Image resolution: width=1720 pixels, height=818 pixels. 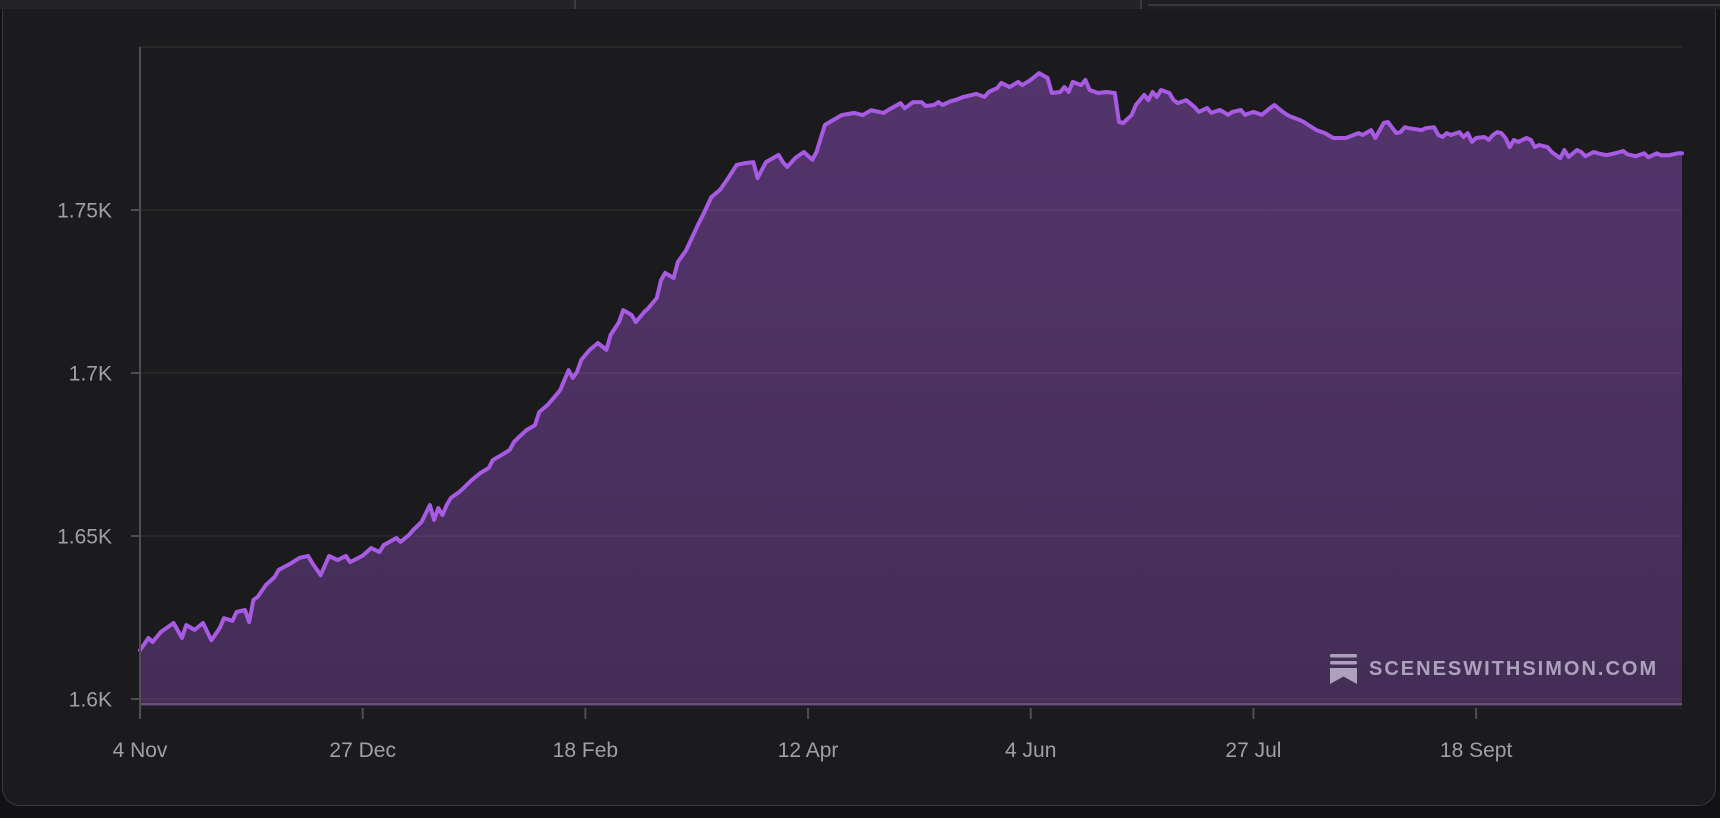 What do you see at coordinates (1514, 668) in the screenshot?
I see `watermark-text: SCENESWITHSIMON.COM` at bounding box center [1514, 668].